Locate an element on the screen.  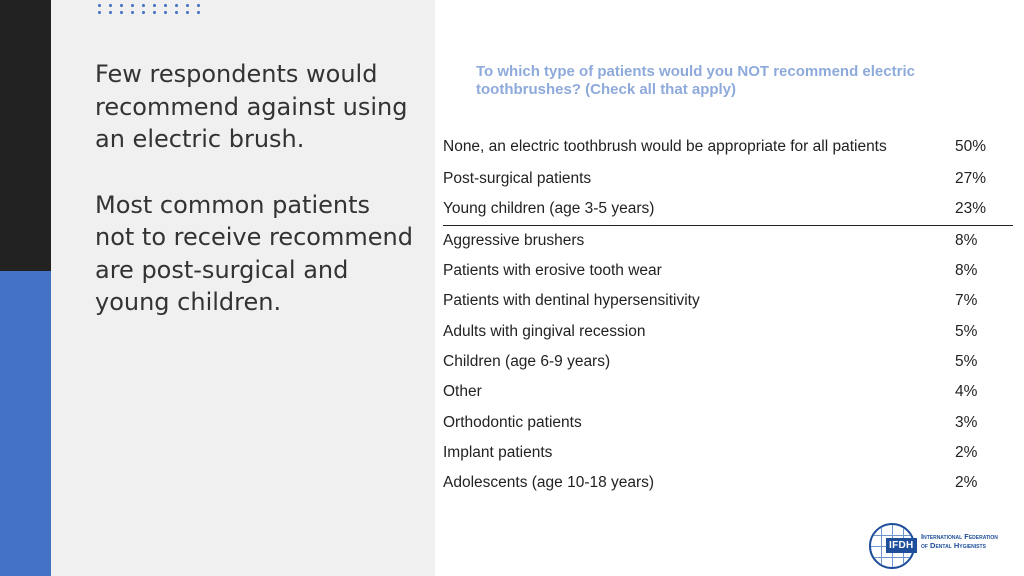
row-label: Orthodontic patients is located at coordinates (512, 422).